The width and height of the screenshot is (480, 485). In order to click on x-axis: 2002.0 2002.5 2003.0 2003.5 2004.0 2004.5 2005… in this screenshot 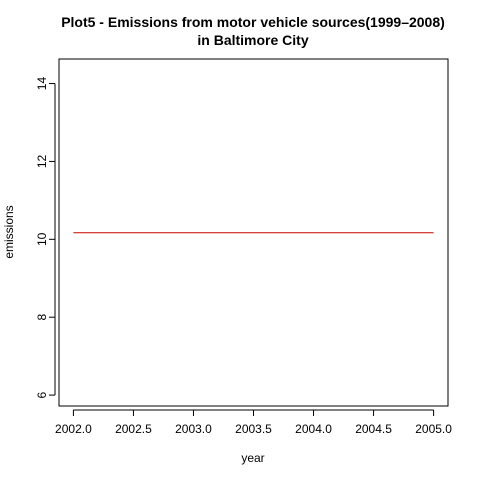, I will do `click(253, 422)`.